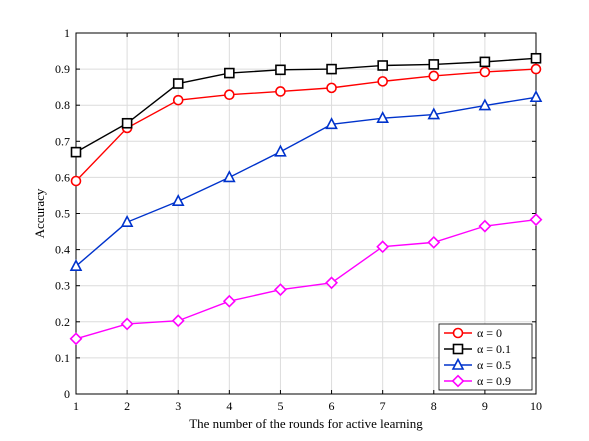 This screenshot has height=441, width=589. What do you see at coordinates (62, 286) in the screenshot?
I see `y-tick-label: 0.3` at bounding box center [62, 286].